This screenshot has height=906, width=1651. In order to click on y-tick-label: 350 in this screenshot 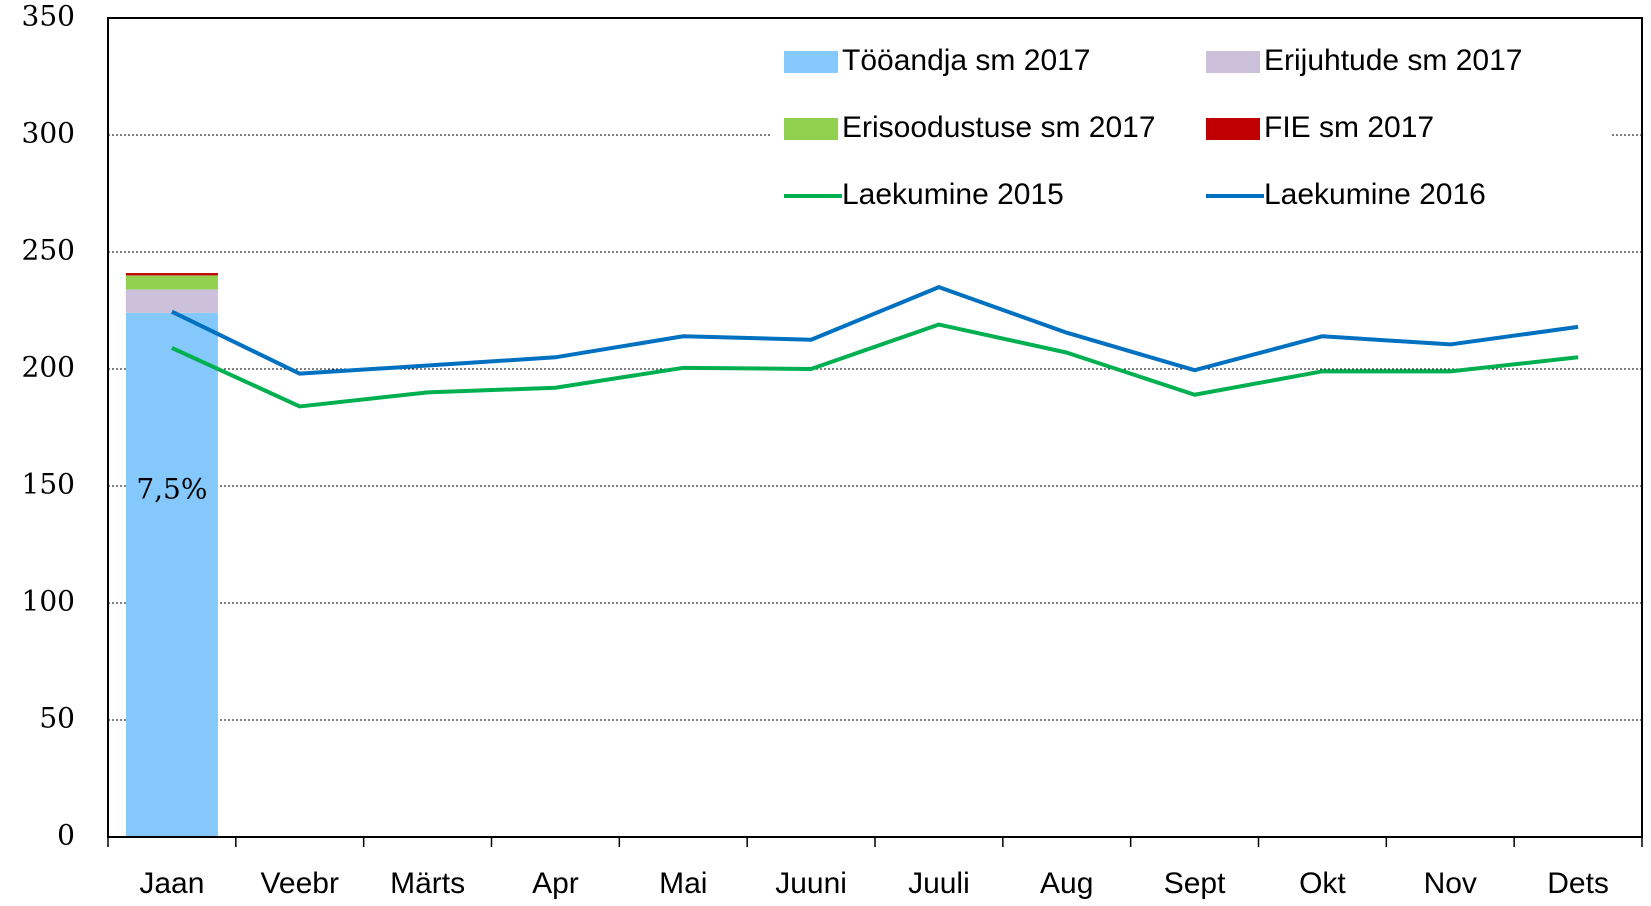, I will do `click(48, 16)`.